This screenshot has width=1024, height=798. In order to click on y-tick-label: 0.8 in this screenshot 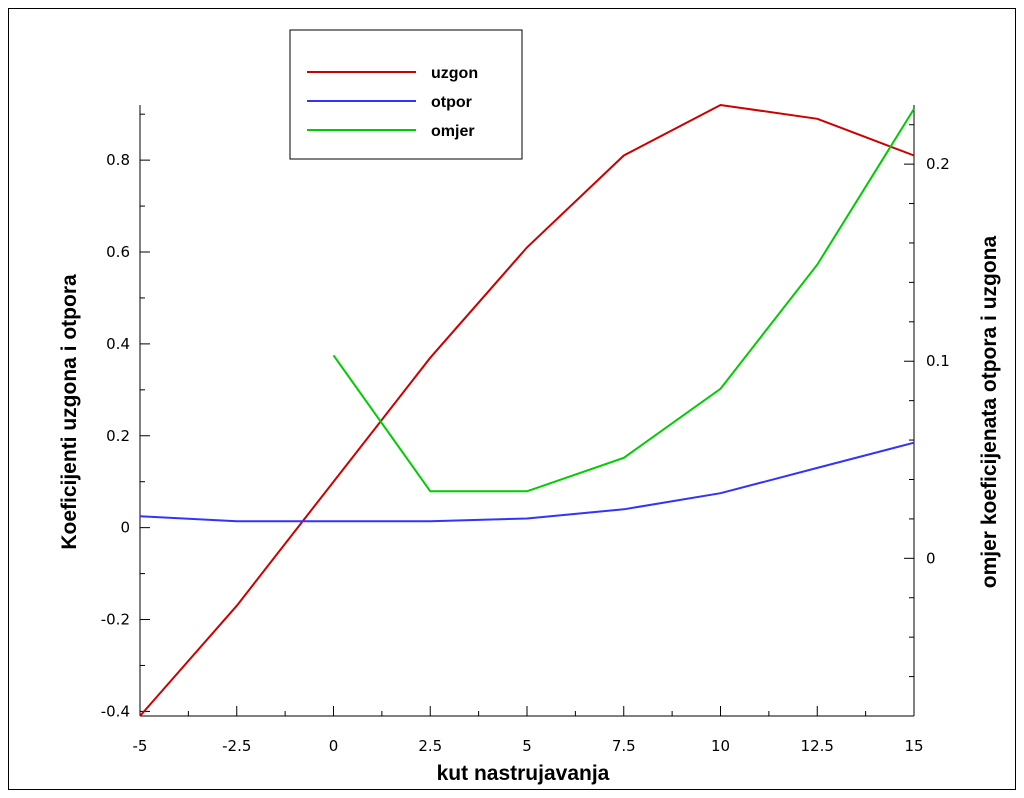, I will do `click(118, 160)`.